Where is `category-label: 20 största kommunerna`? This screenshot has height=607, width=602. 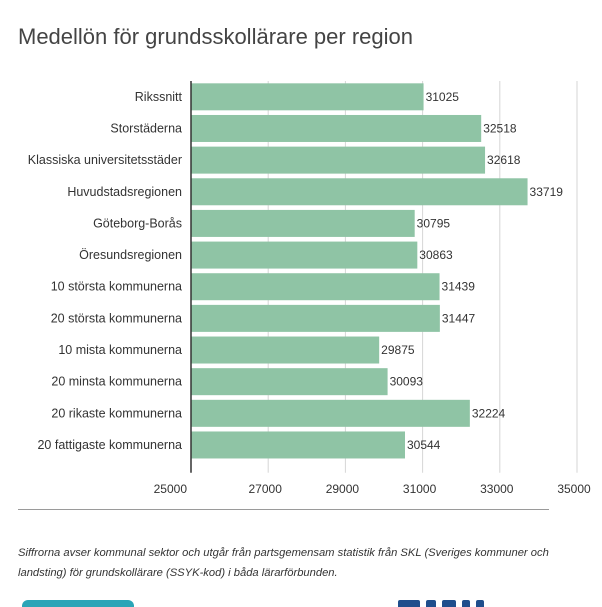 category-label: 20 största kommunerna is located at coordinates (116, 318).